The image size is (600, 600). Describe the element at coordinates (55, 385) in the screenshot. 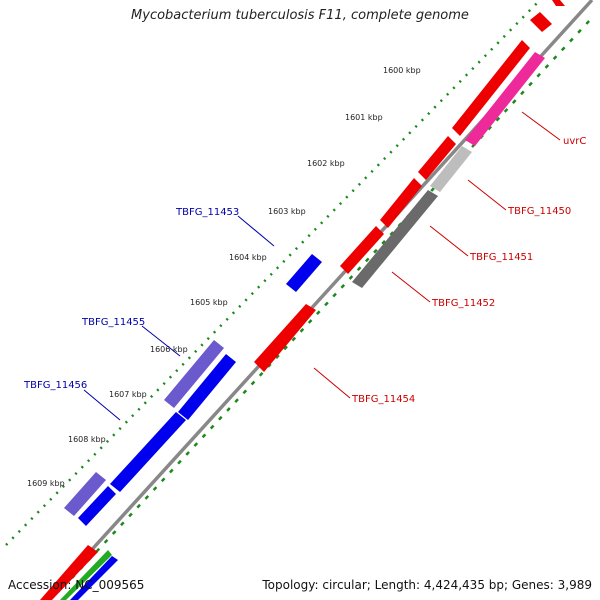

I see `gene-label-tbfg-11456: TBFG_11456` at that location.